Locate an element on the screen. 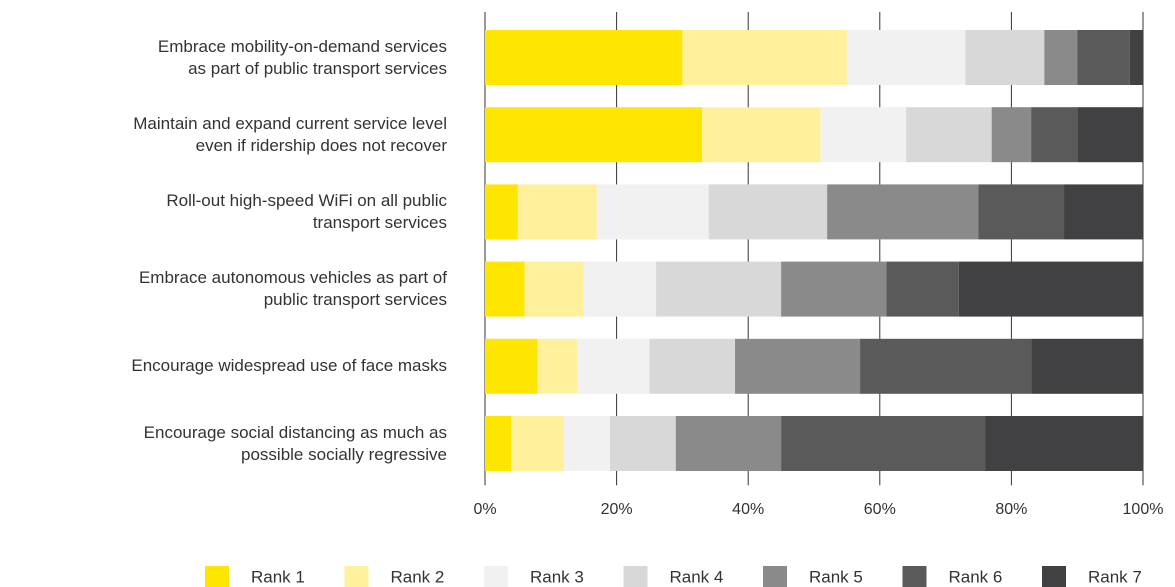 The image size is (1175, 587). legend-label: Rank 3 is located at coordinates (557, 576).